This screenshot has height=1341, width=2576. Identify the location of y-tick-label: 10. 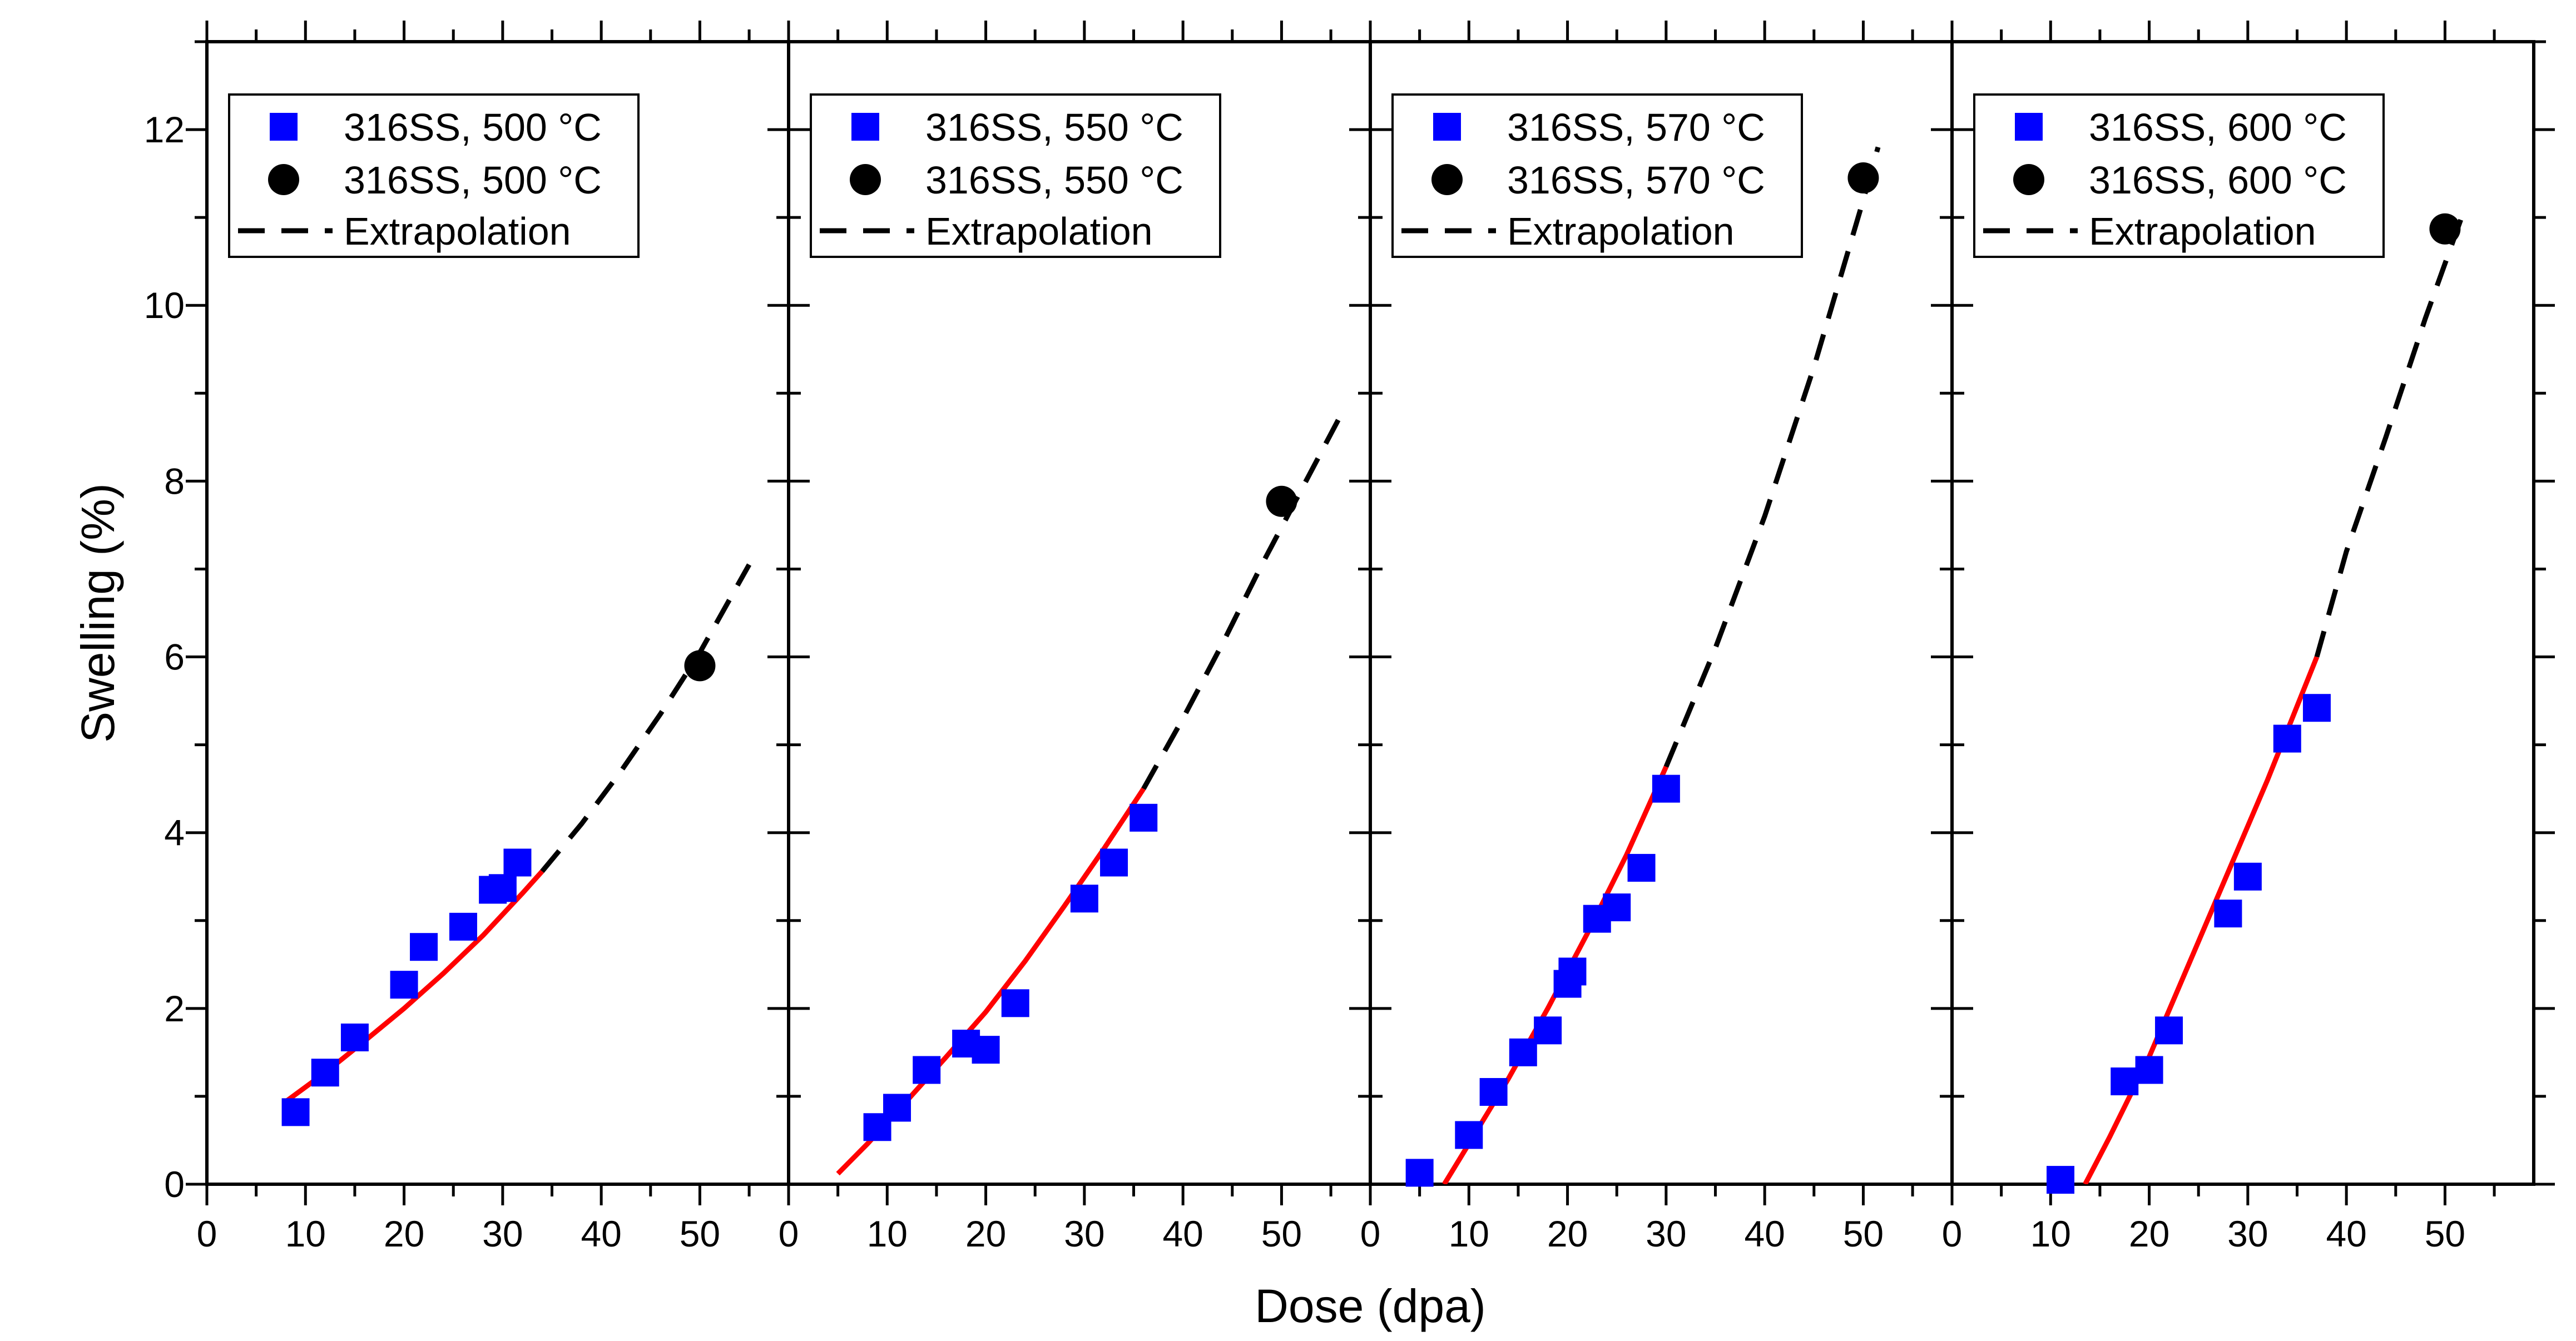
(164, 306).